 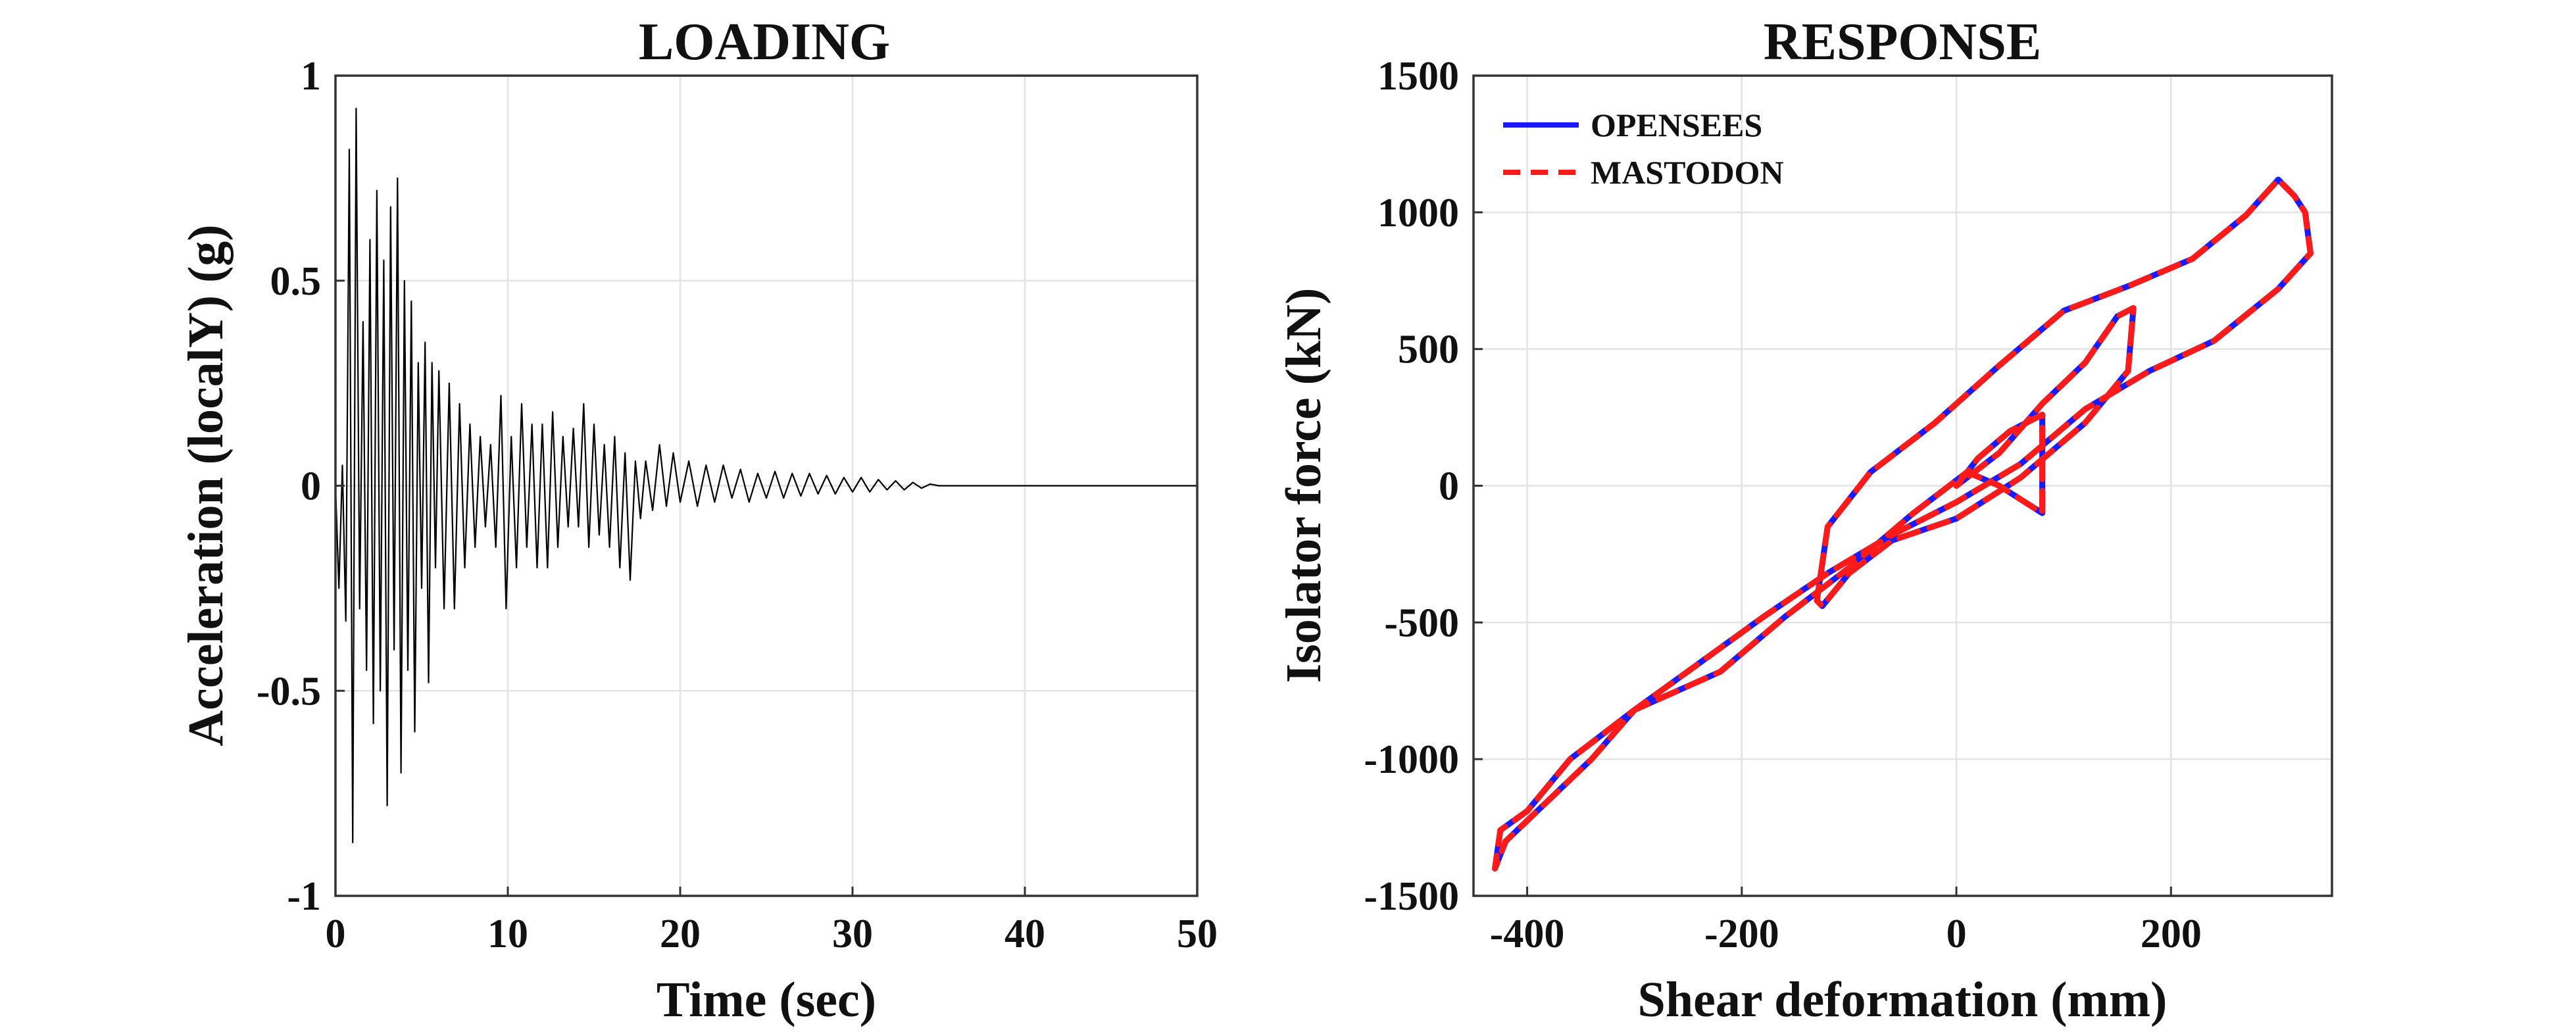 What do you see at coordinates (1411, 760) in the screenshot?
I see `response-y-tick-label: -1000` at bounding box center [1411, 760].